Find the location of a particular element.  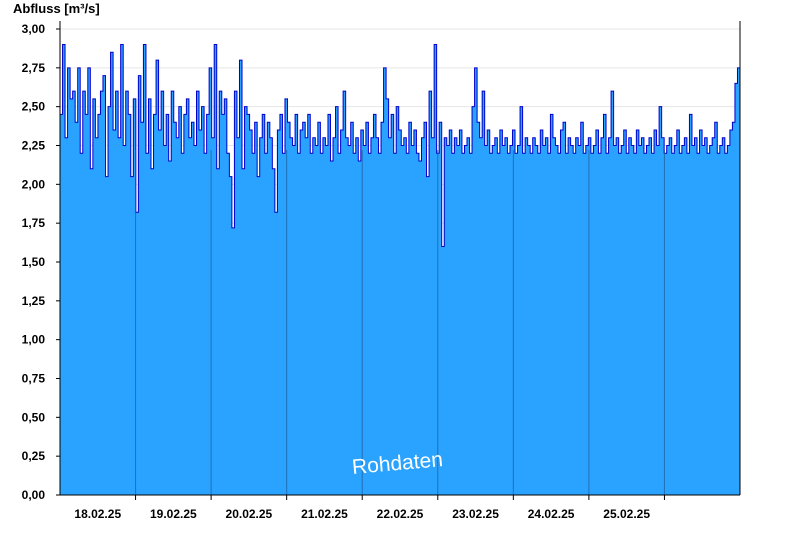

y-tick-label: 2,00 is located at coordinates (34, 184).